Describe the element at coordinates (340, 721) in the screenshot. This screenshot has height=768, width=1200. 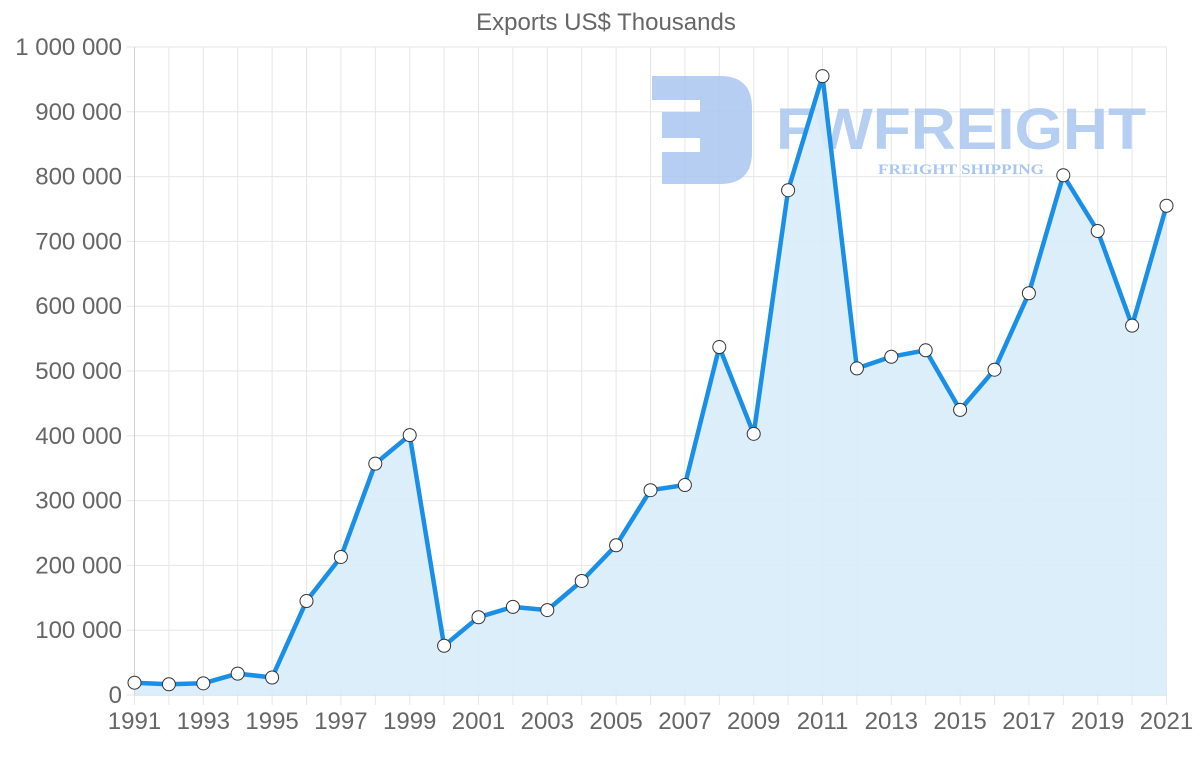
I see `x-tick-label: 1997` at that location.